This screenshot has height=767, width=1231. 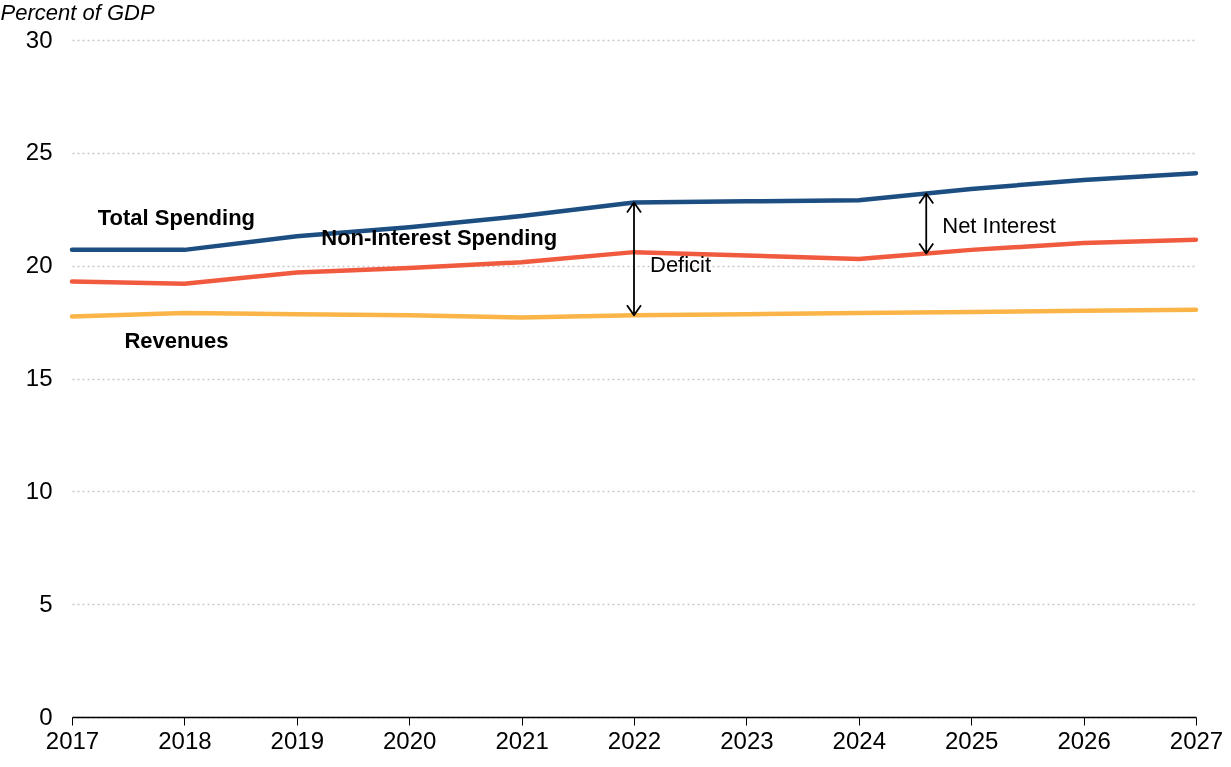 I want to click on x-tick-label: 2023, so click(x=747, y=740).